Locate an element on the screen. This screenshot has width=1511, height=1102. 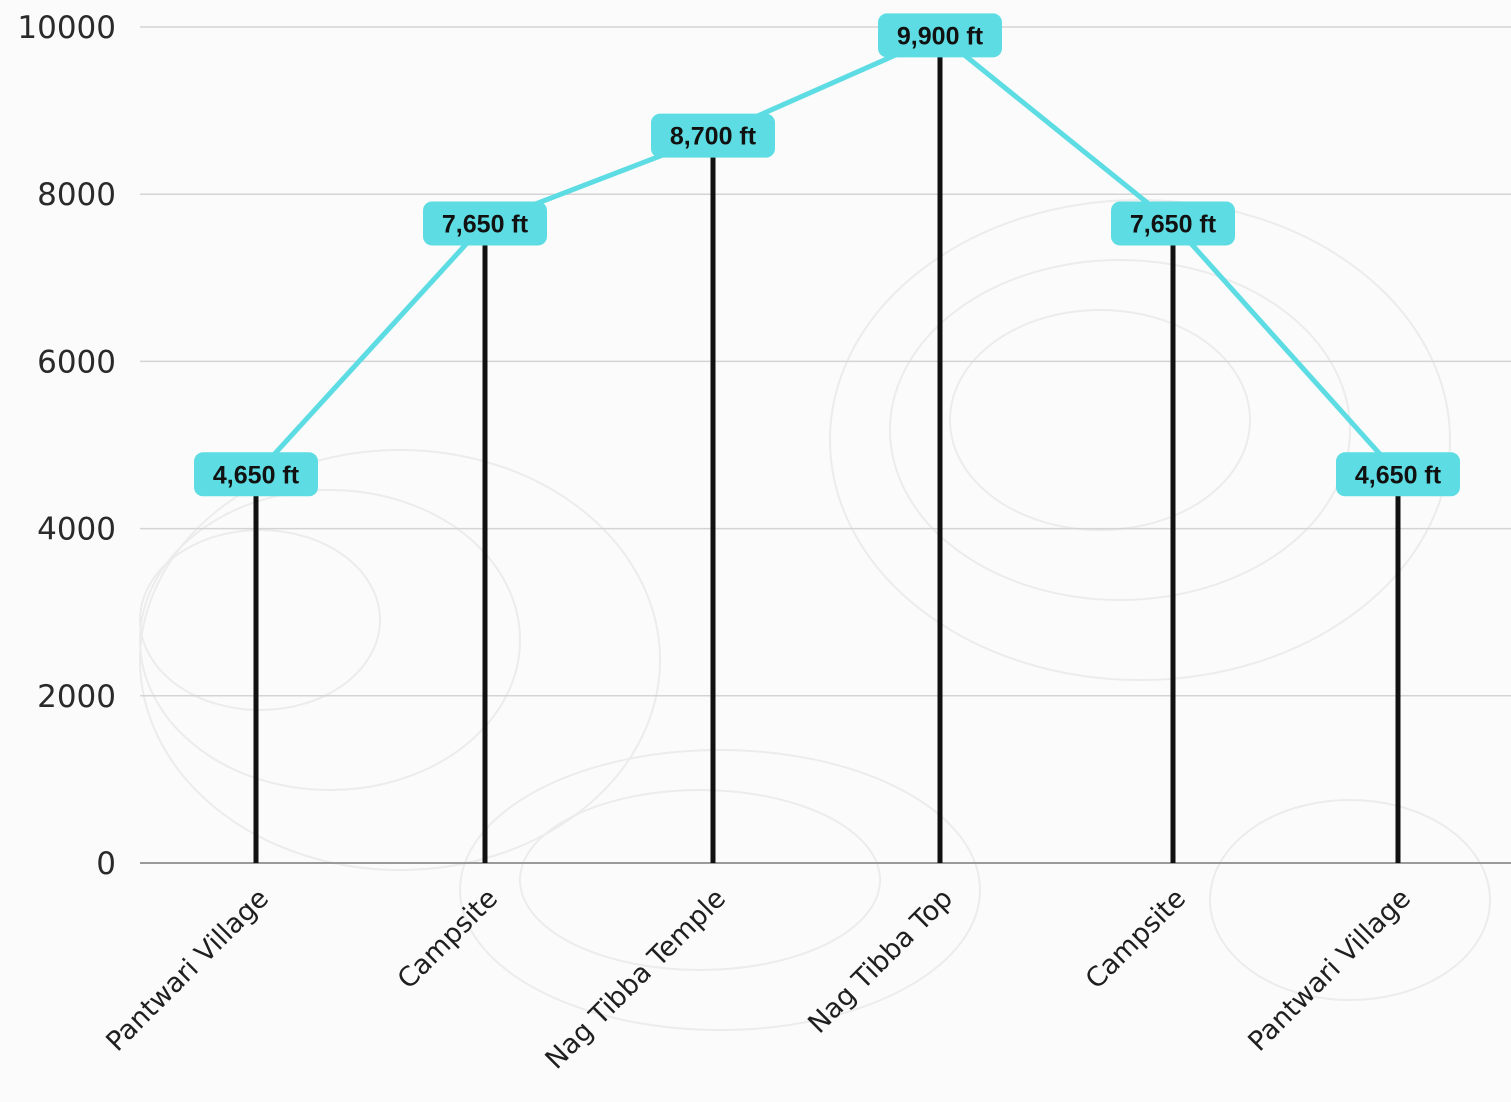
x-tick-label: Nag Tibba Top is located at coordinates (880, 961).